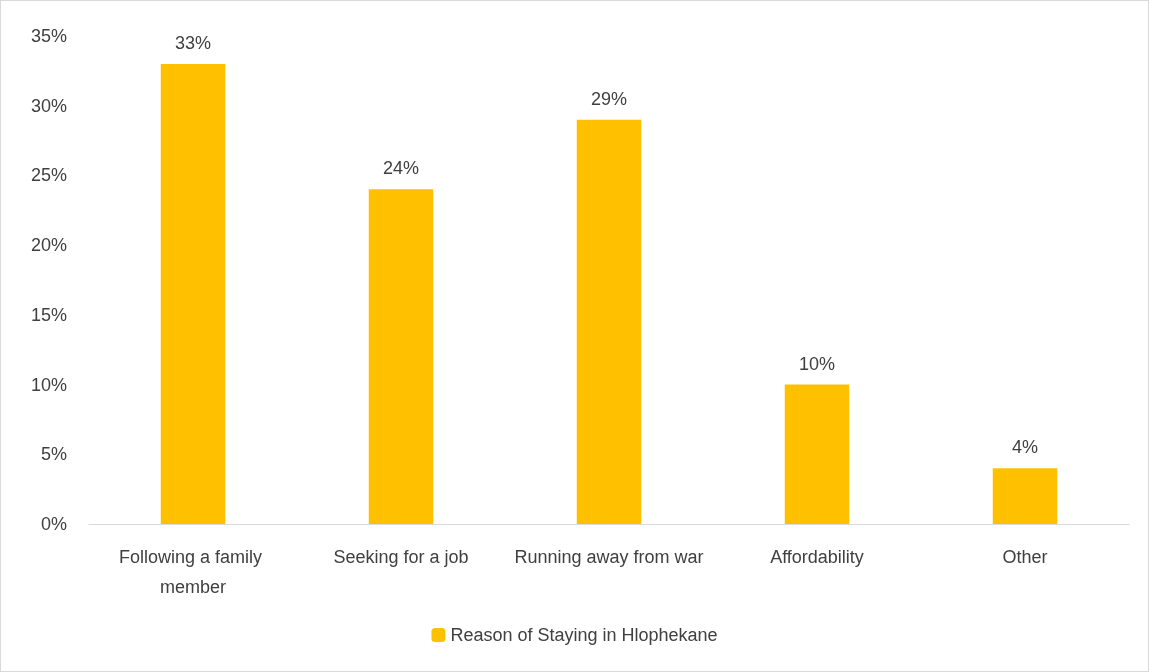 The height and width of the screenshot is (672, 1149). What do you see at coordinates (401, 168) in the screenshot?
I see `data-label: 24%` at bounding box center [401, 168].